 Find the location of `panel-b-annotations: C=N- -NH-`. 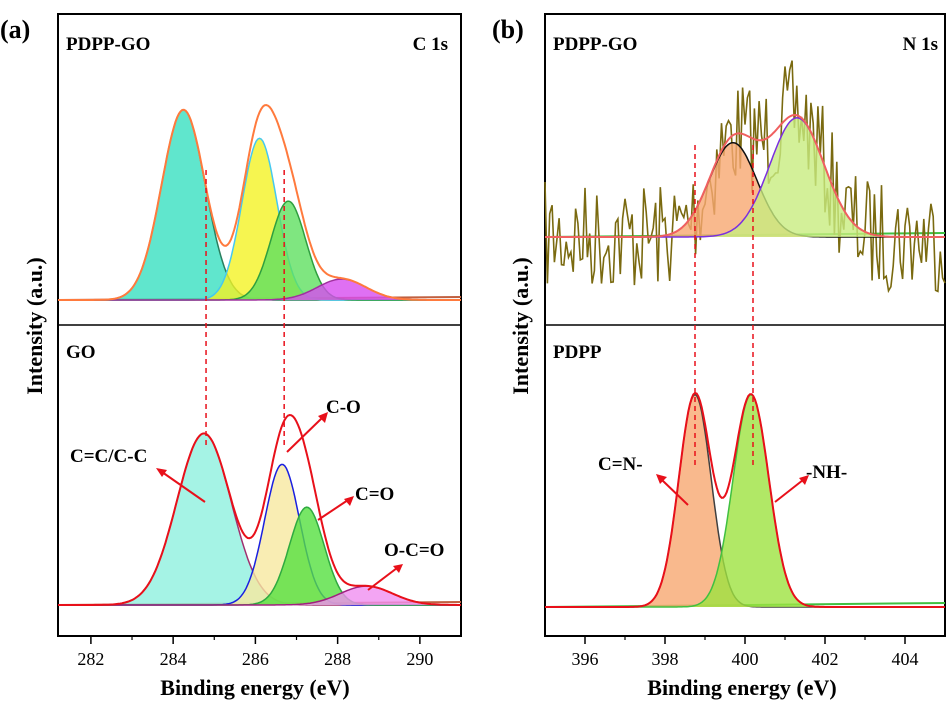

panel-b-annotations: C=N- -NH- is located at coordinates (722, 480).